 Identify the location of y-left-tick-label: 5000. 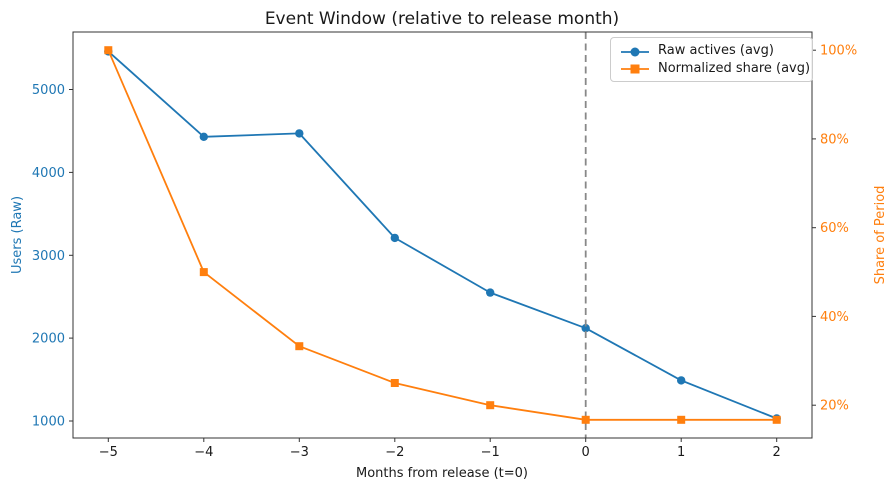
(48, 90).